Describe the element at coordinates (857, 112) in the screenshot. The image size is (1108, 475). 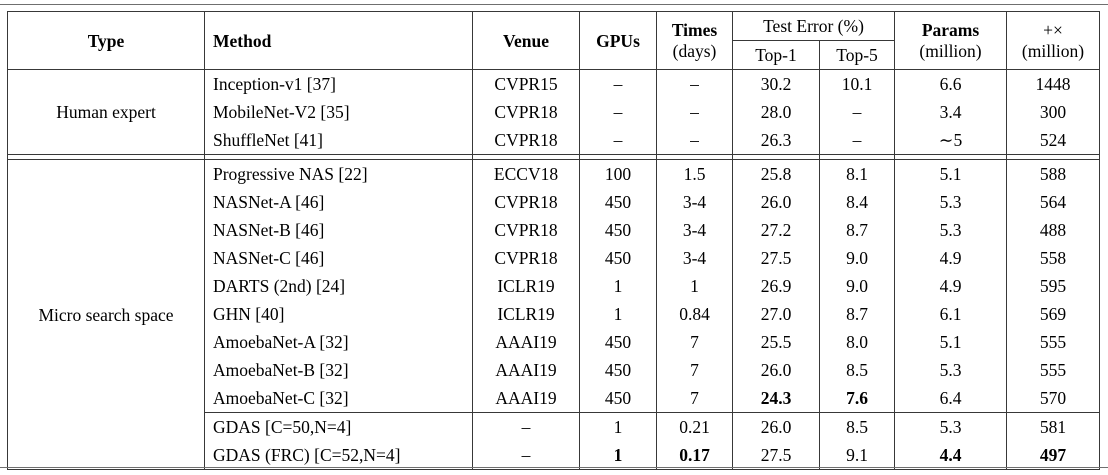
I see `cell-top5: –` at that location.